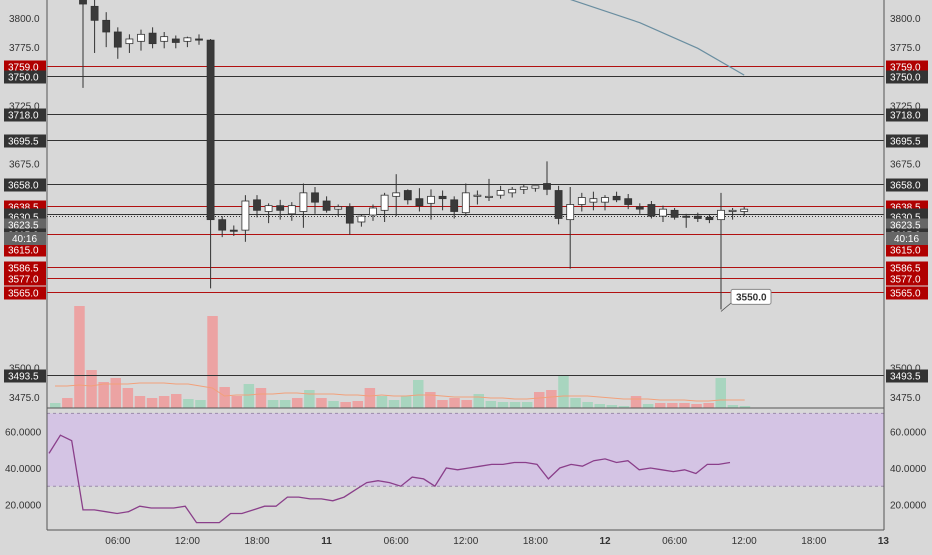 The width and height of the screenshot is (932, 555). I want to click on time-label: 13, so click(884, 541).